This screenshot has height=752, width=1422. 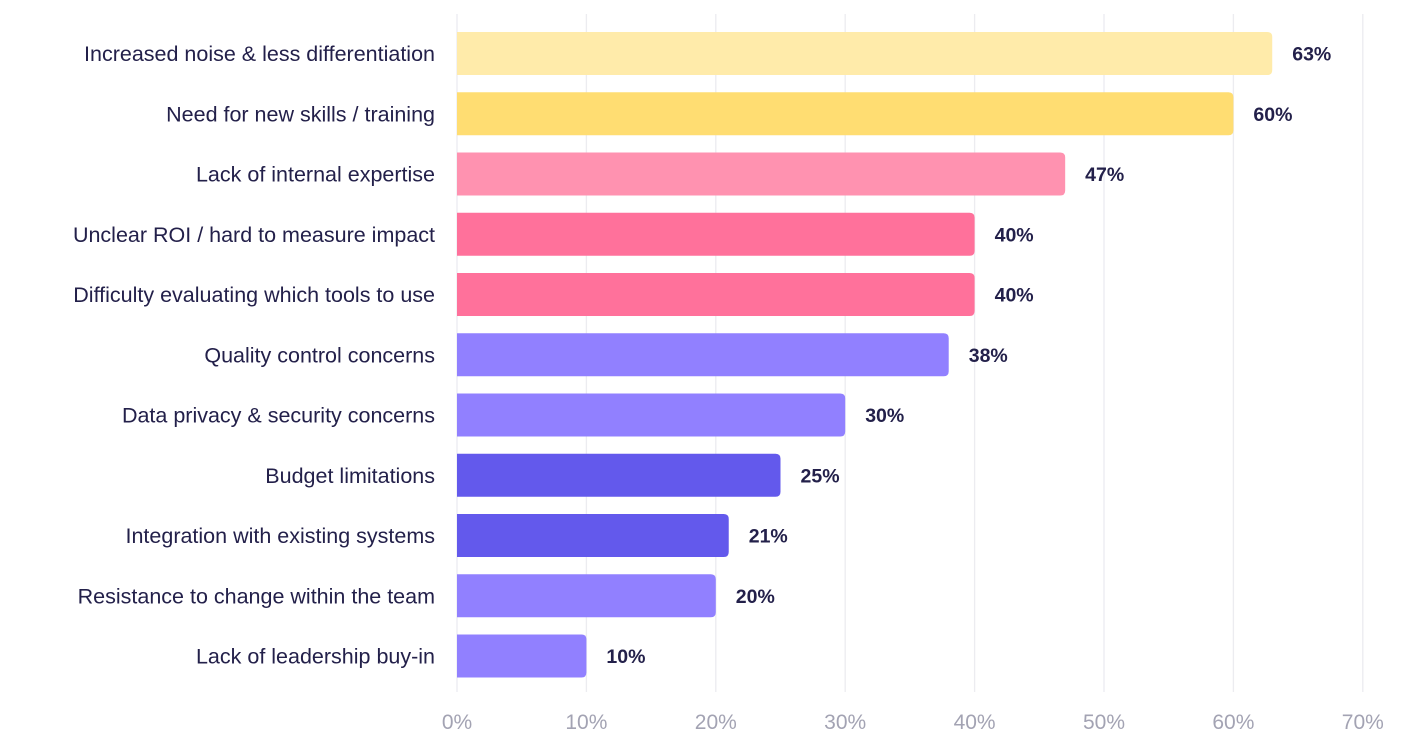 What do you see at coordinates (278, 416) in the screenshot?
I see `category-label: Data privacy & security concerns` at bounding box center [278, 416].